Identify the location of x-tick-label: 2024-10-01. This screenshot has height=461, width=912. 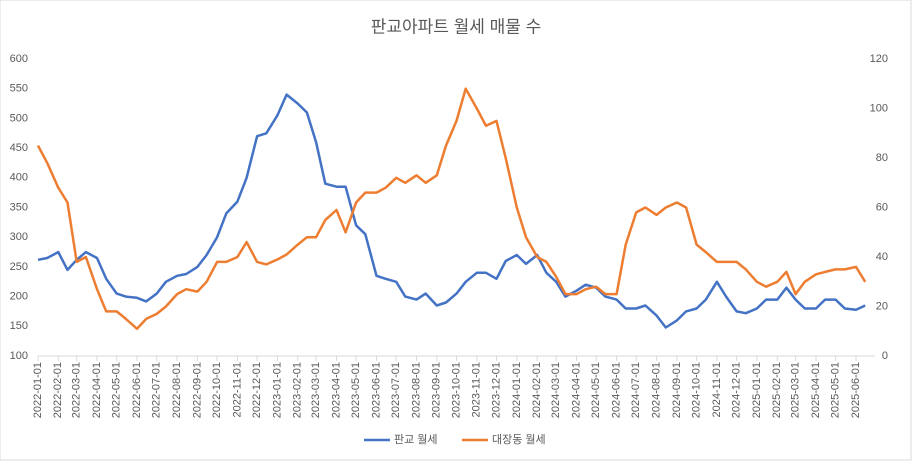
(696, 390).